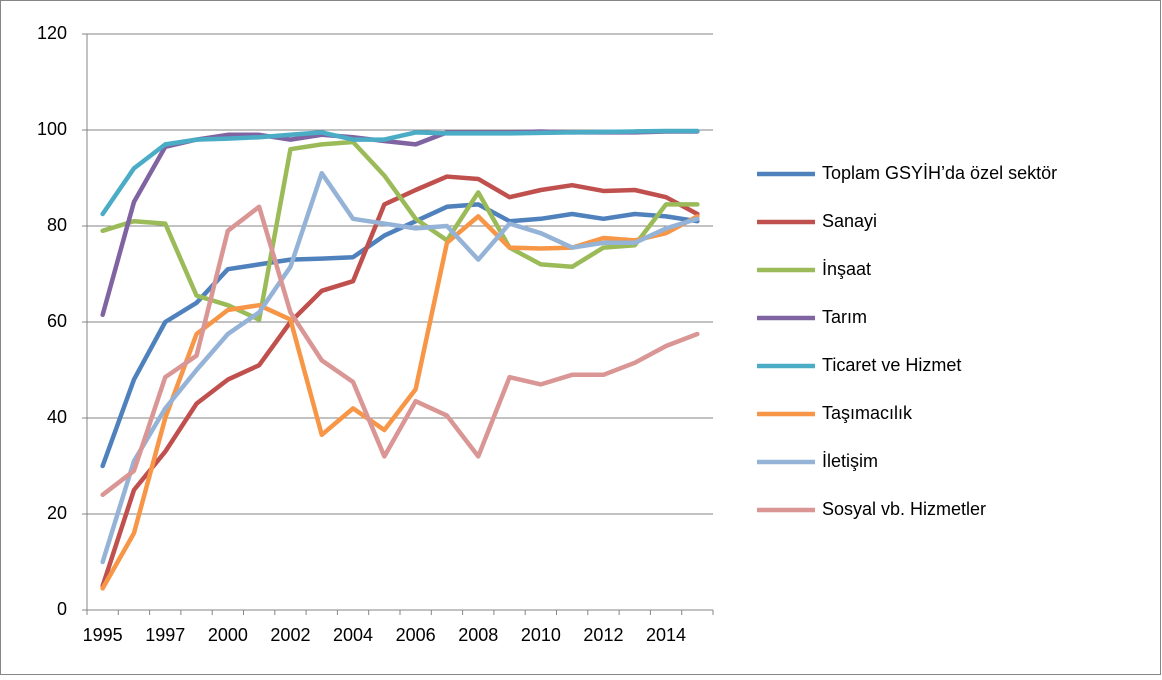 Image resolution: width=1162 pixels, height=680 pixels. What do you see at coordinates (478, 635) in the screenshot?
I see `x-tick-label: 2008` at bounding box center [478, 635].